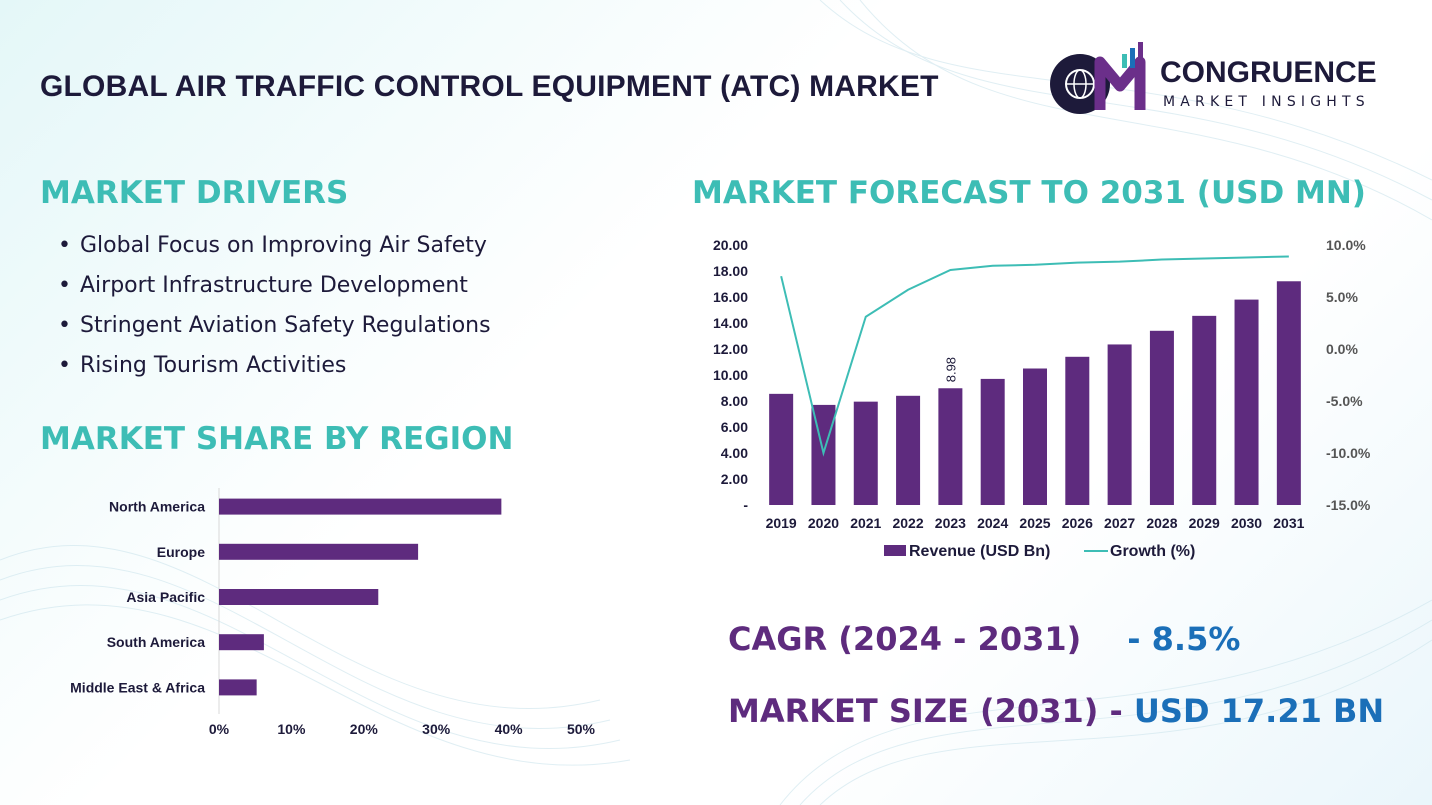  What do you see at coordinates (1116, 711) in the screenshot?
I see `size-dash: -` at bounding box center [1116, 711].